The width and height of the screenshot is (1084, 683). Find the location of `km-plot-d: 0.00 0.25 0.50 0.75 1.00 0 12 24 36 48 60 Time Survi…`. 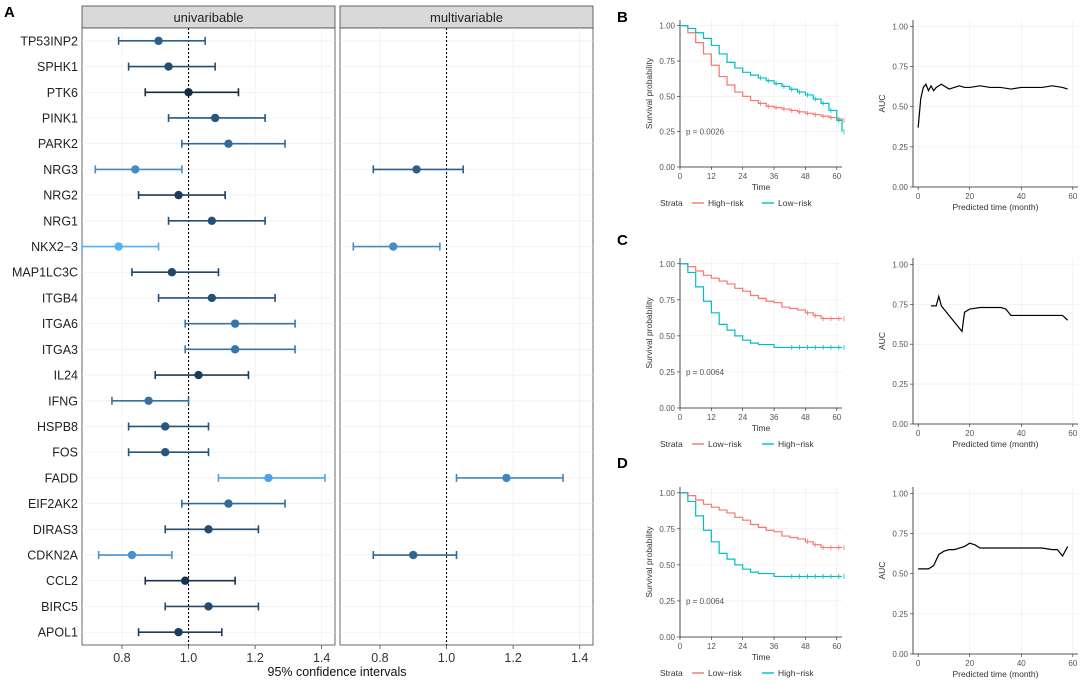

km-plot-d: 0.00 0.25 0.50 0.75 1.00 0 12 24 36 48 60 Time Survi… is located at coordinates (744, 582).